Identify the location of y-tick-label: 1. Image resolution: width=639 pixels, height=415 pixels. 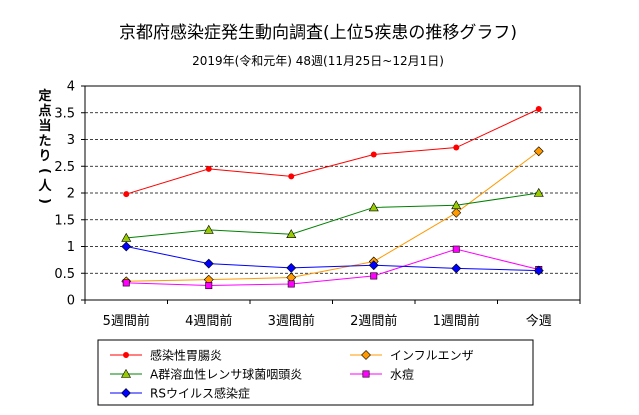
(71, 247).